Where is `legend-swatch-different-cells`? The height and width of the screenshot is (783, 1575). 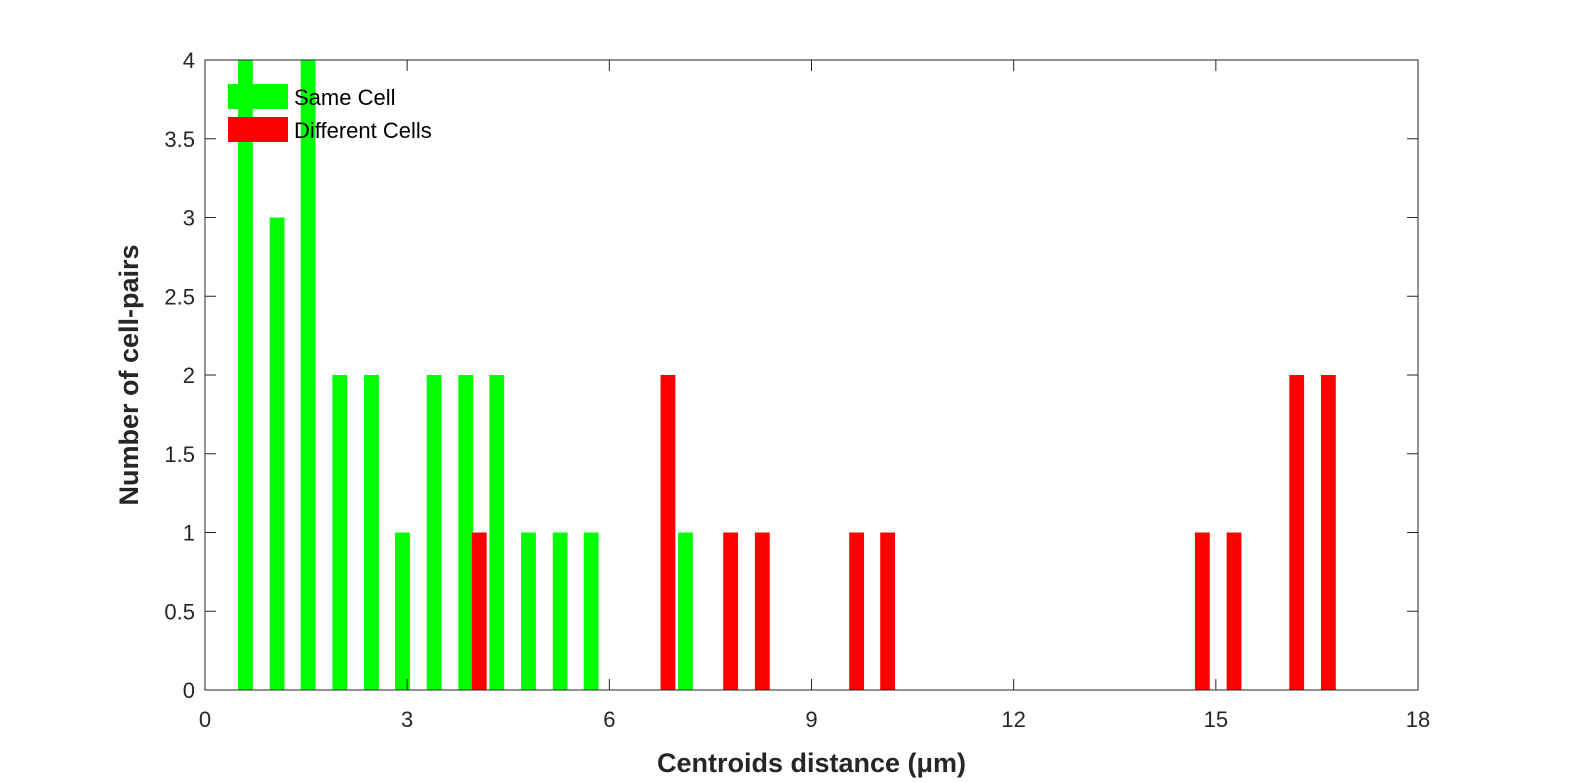 legend-swatch-different-cells is located at coordinates (258, 129).